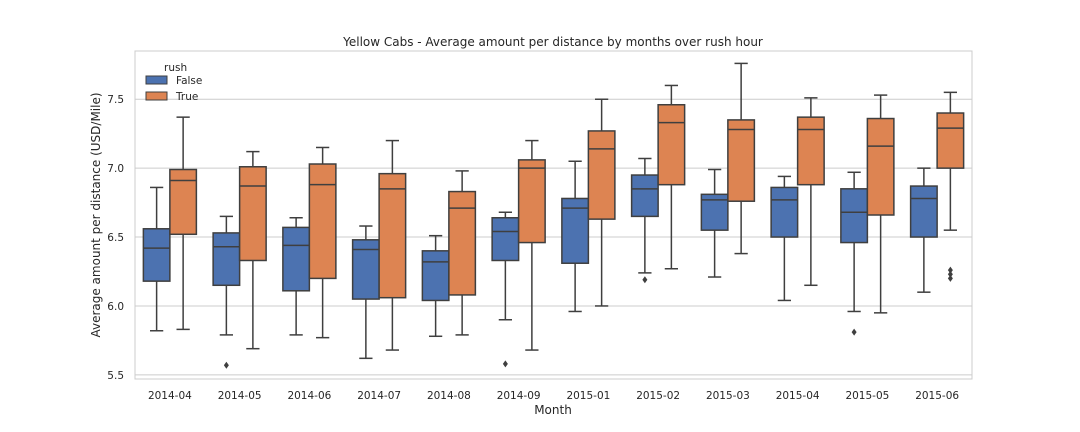 The image size is (1080, 432). What do you see at coordinates (186, 97) in the screenshot?
I see `legend-label-true: True` at bounding box center [186, 97].